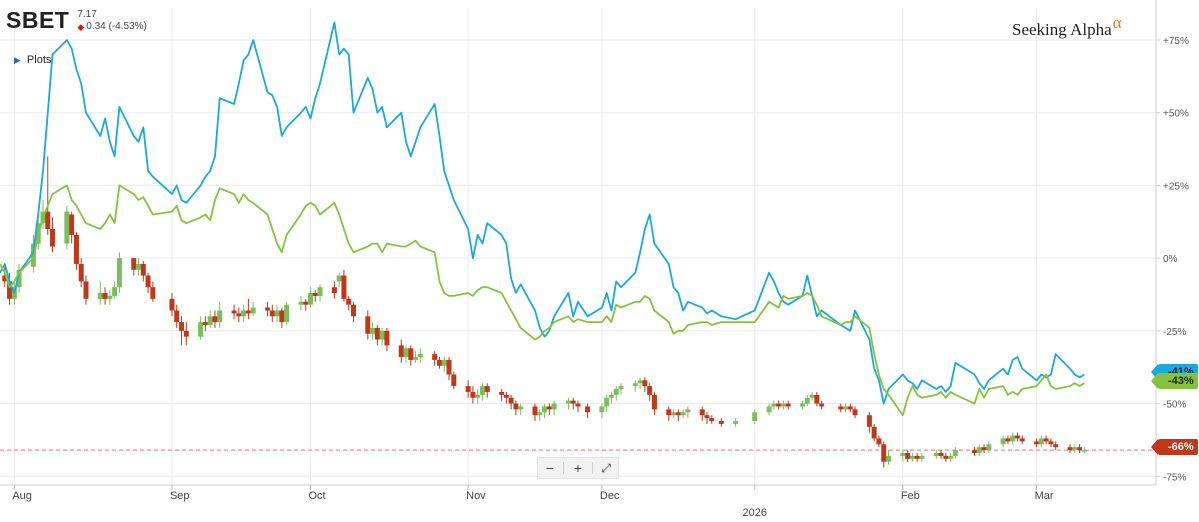  I want to click on price-change: ◆ 0.34 (-4.53%), so click(112, 27).